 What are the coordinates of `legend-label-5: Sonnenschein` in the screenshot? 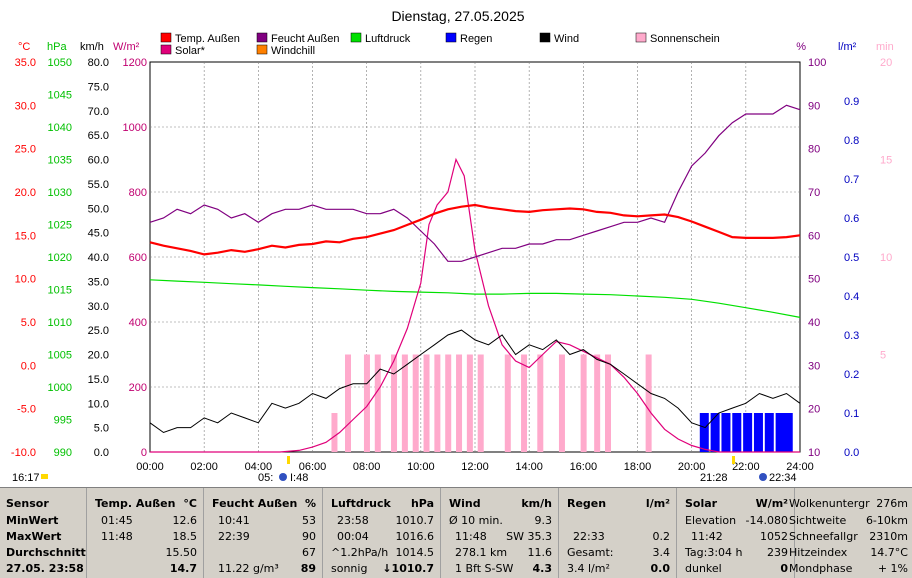 It's located at (685, 39).